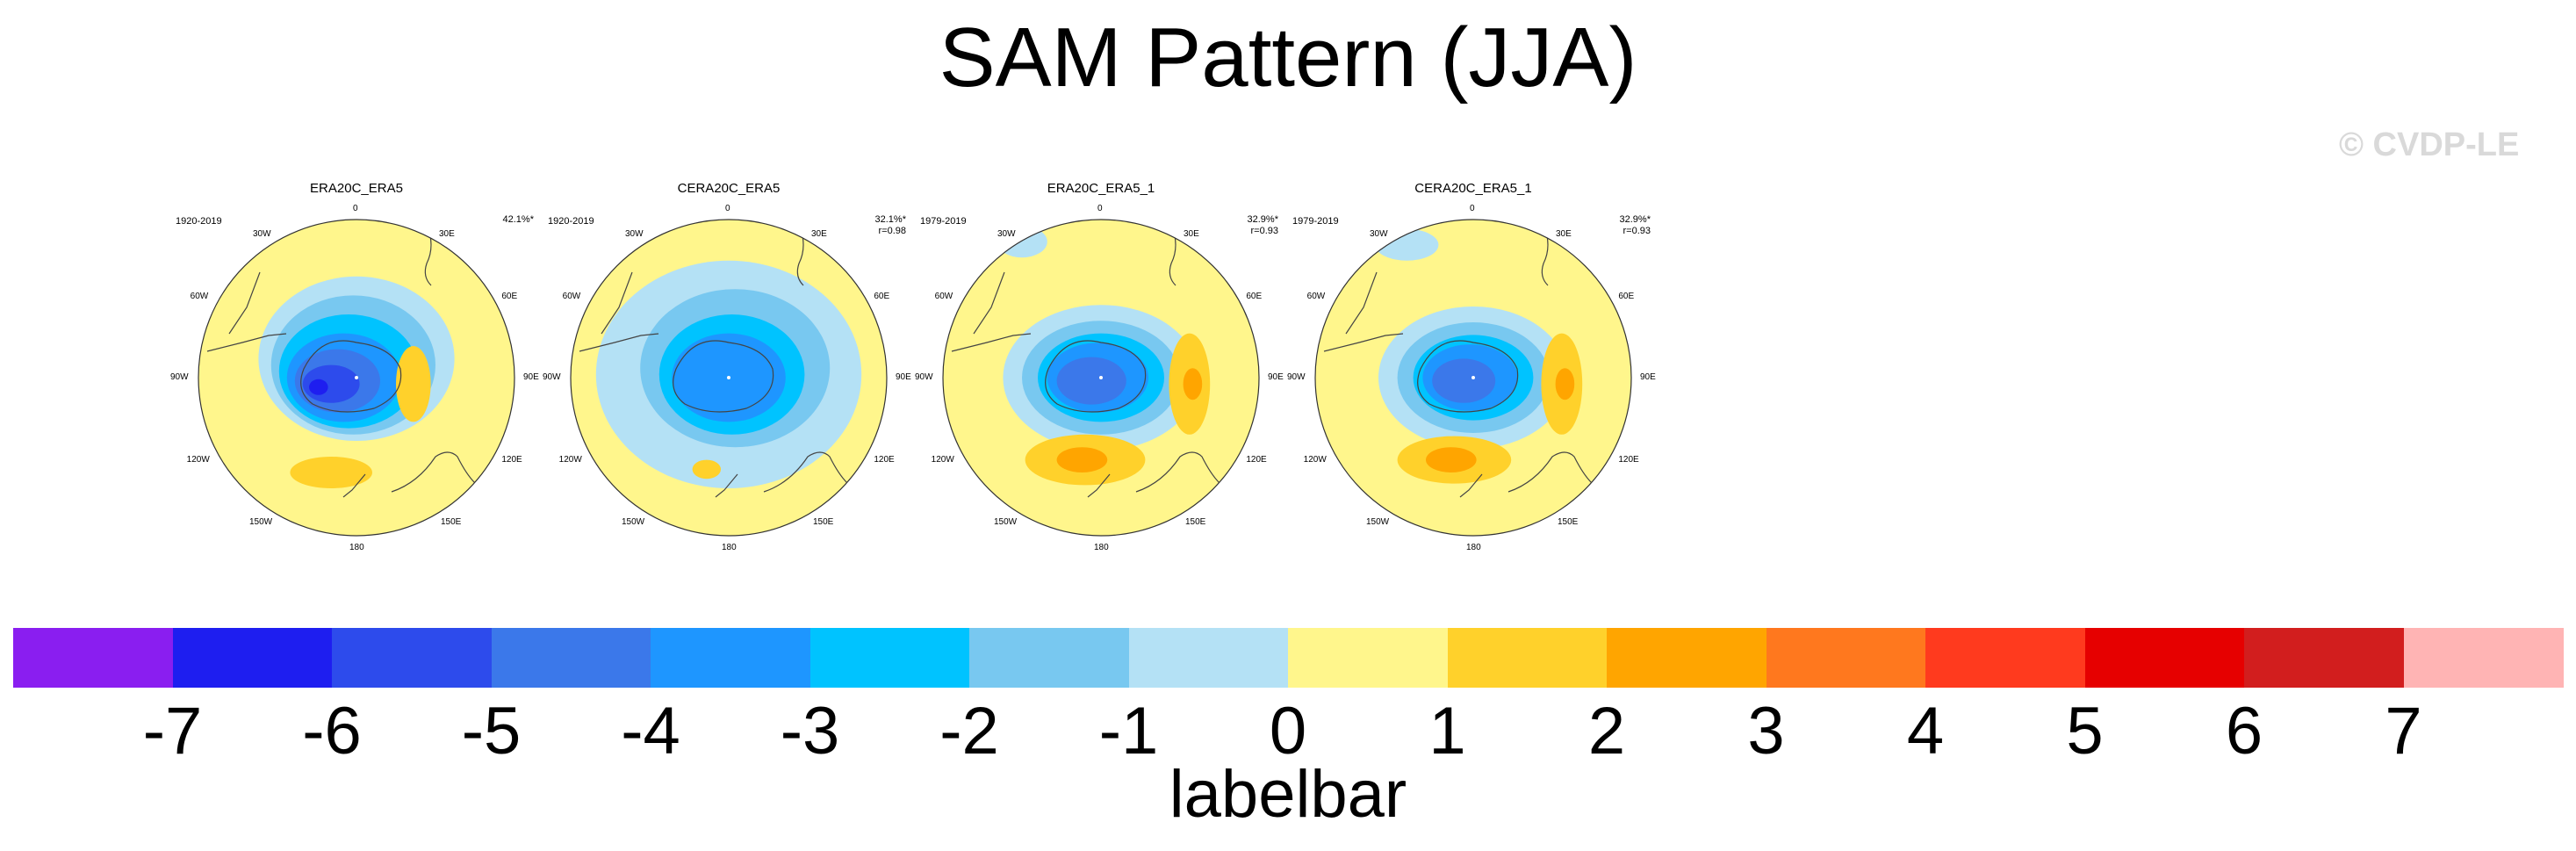  I want to click on colorbar-tick-label: -6, so click(332, 731).